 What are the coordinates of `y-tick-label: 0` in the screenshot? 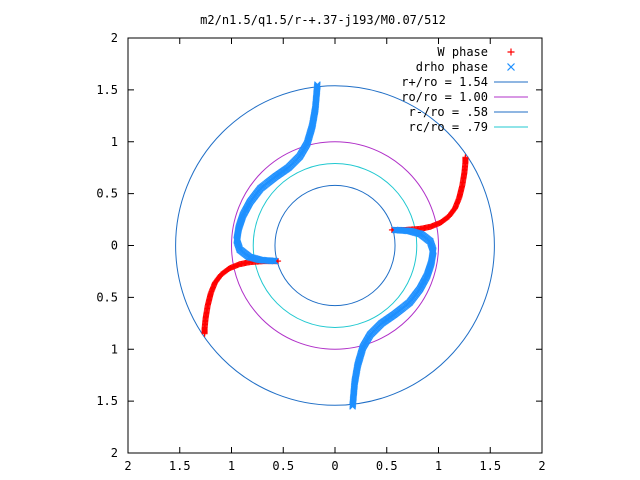 It's located at (114, 246).